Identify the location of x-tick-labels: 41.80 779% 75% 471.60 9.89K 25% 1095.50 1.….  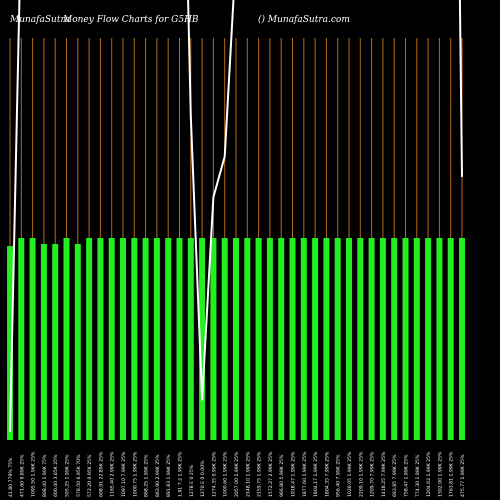
(237, 474).